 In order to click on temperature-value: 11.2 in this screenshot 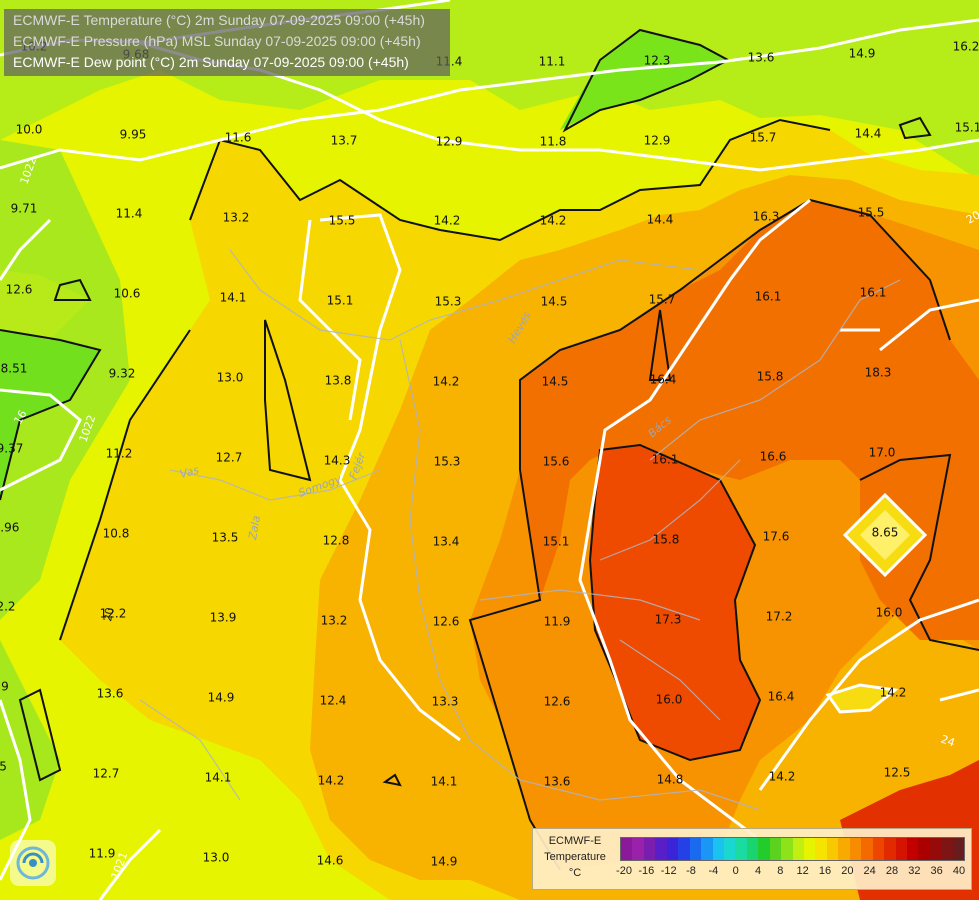, I will do `click(119, 454)`.